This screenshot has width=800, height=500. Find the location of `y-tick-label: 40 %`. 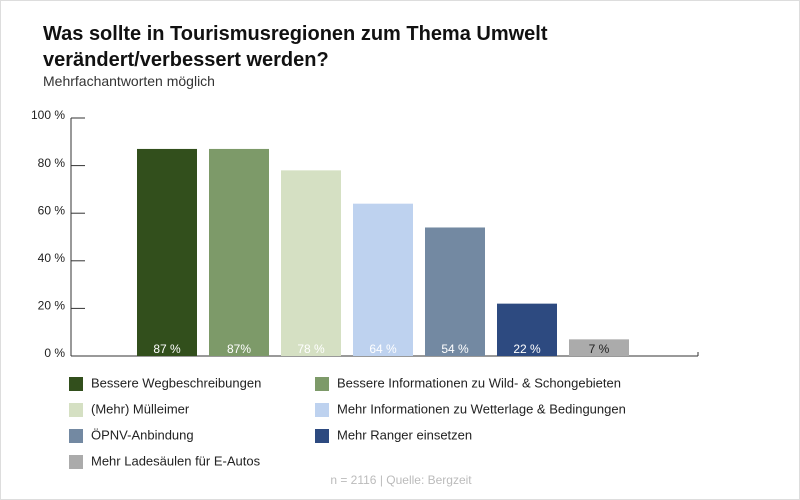

y-tick-label: 40 % is located at coordinates (52, 258).